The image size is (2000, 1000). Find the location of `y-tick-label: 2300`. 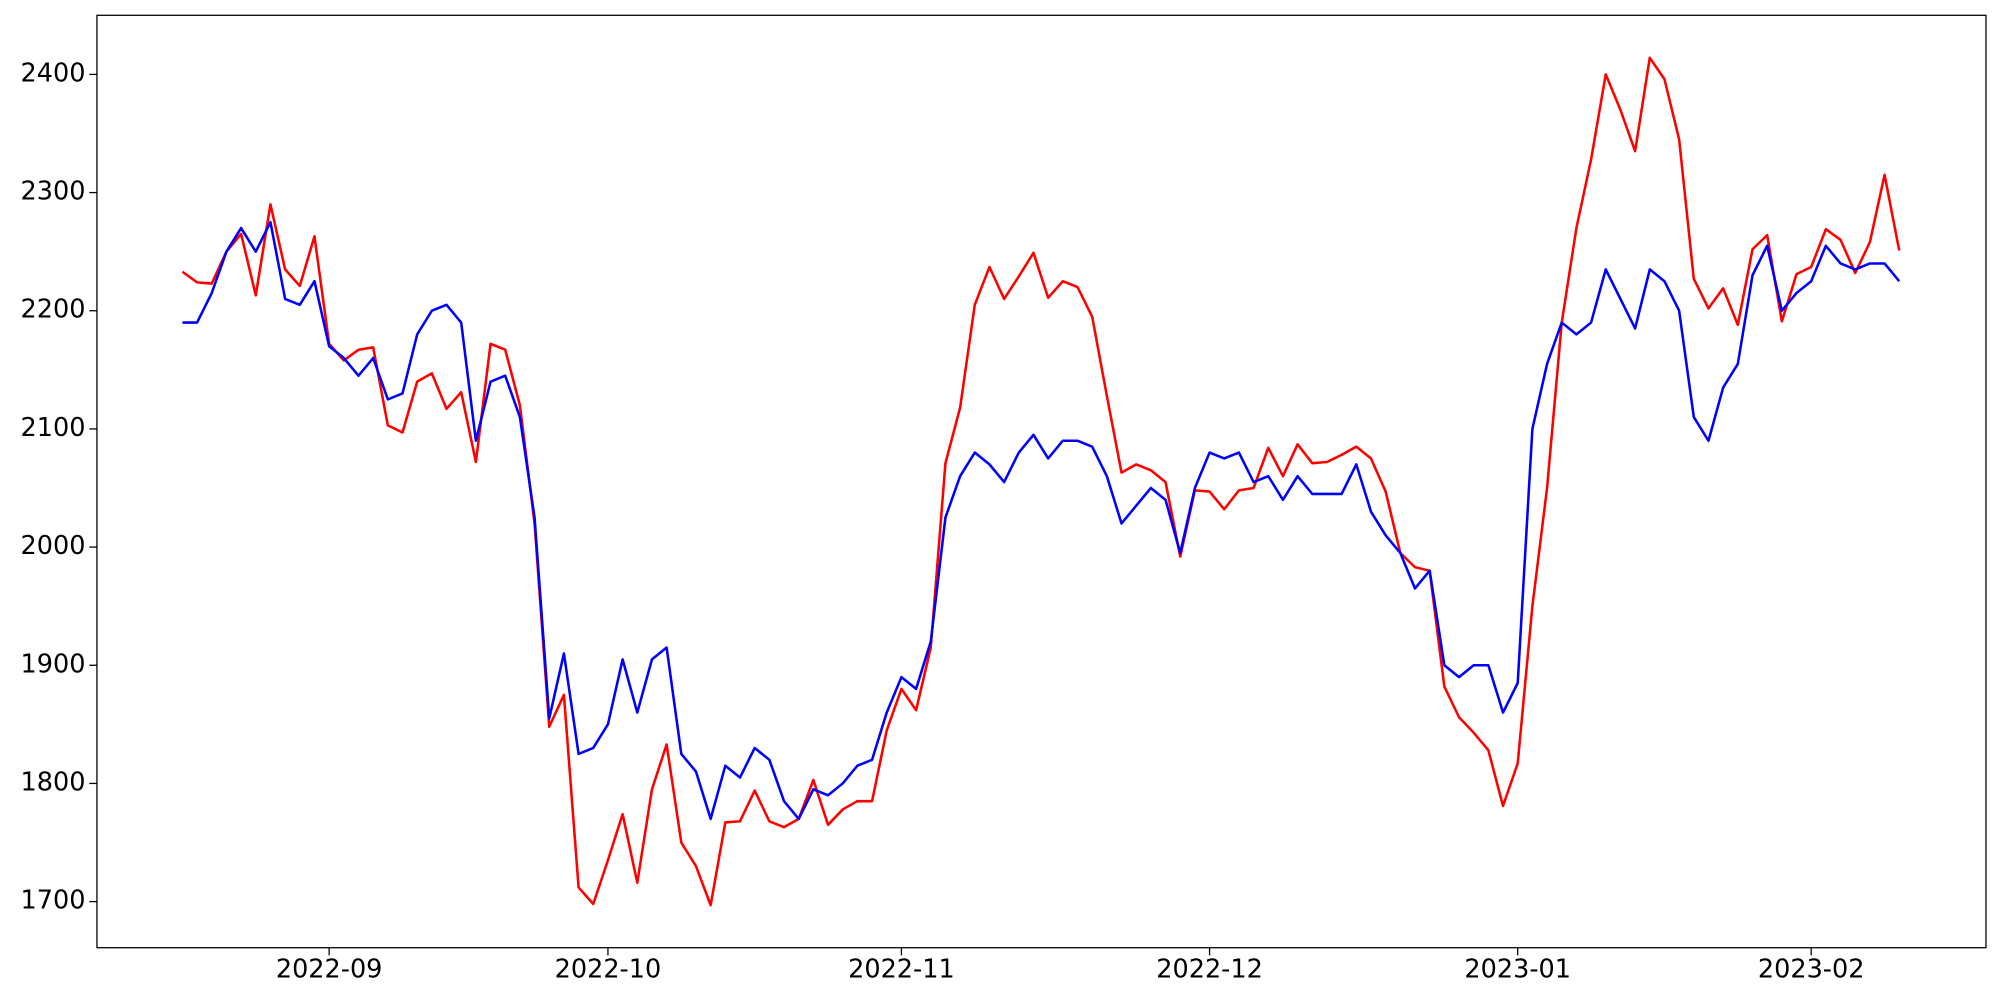

y-tick-label: 2300 is located at coordinates (53, 192).